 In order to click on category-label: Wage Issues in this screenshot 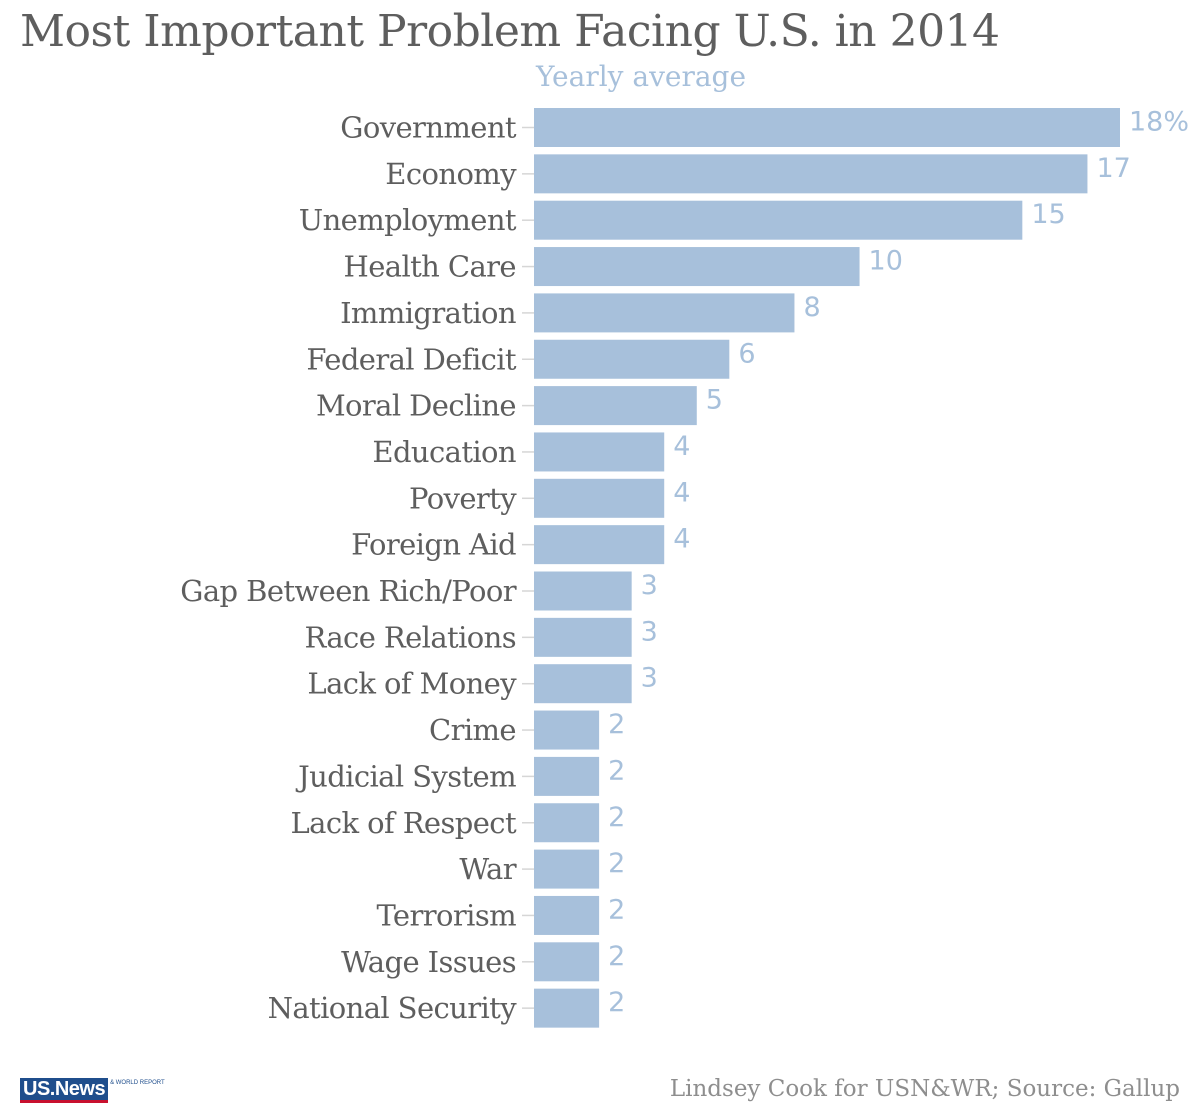, I will do `click(428, 962)`.